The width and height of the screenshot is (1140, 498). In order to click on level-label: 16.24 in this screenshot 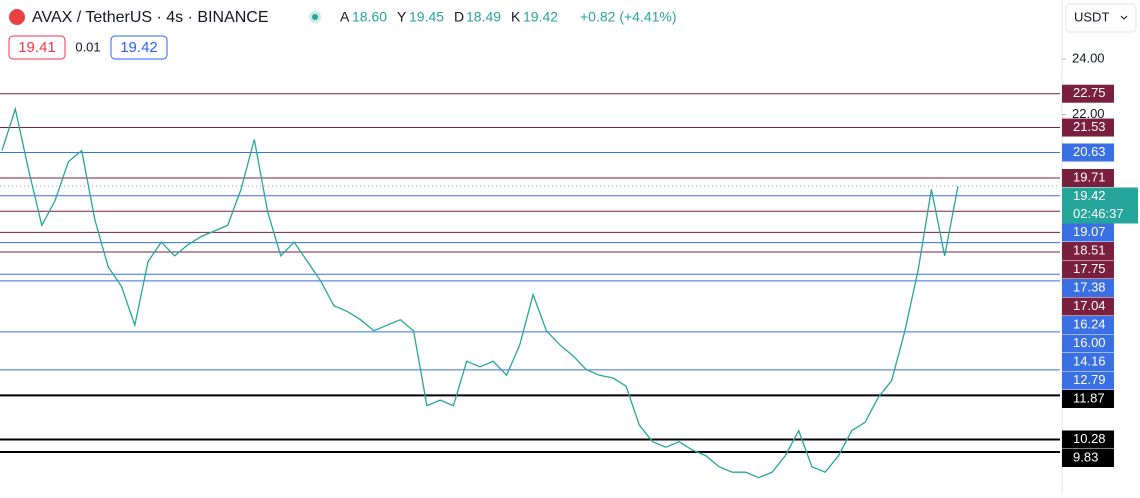, I will do `click(1089, 323)`.